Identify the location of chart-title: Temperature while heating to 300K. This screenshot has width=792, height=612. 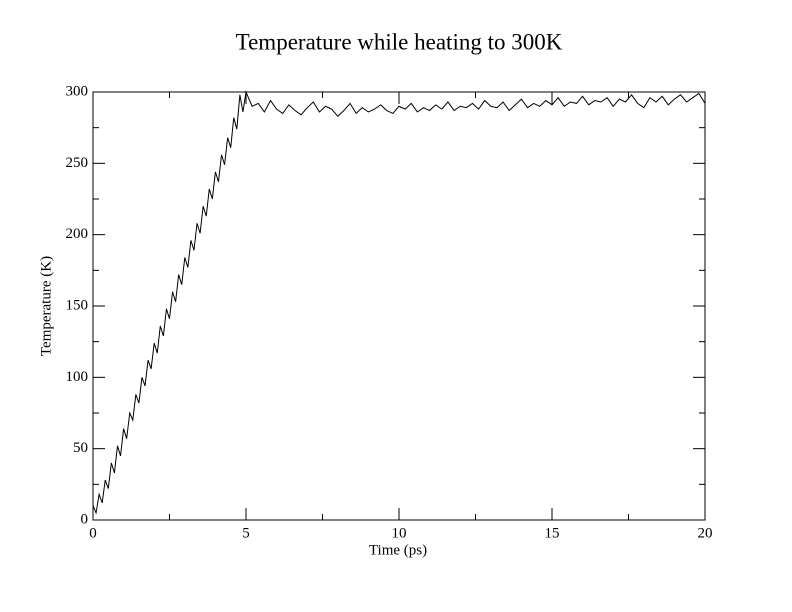
(399, 41).